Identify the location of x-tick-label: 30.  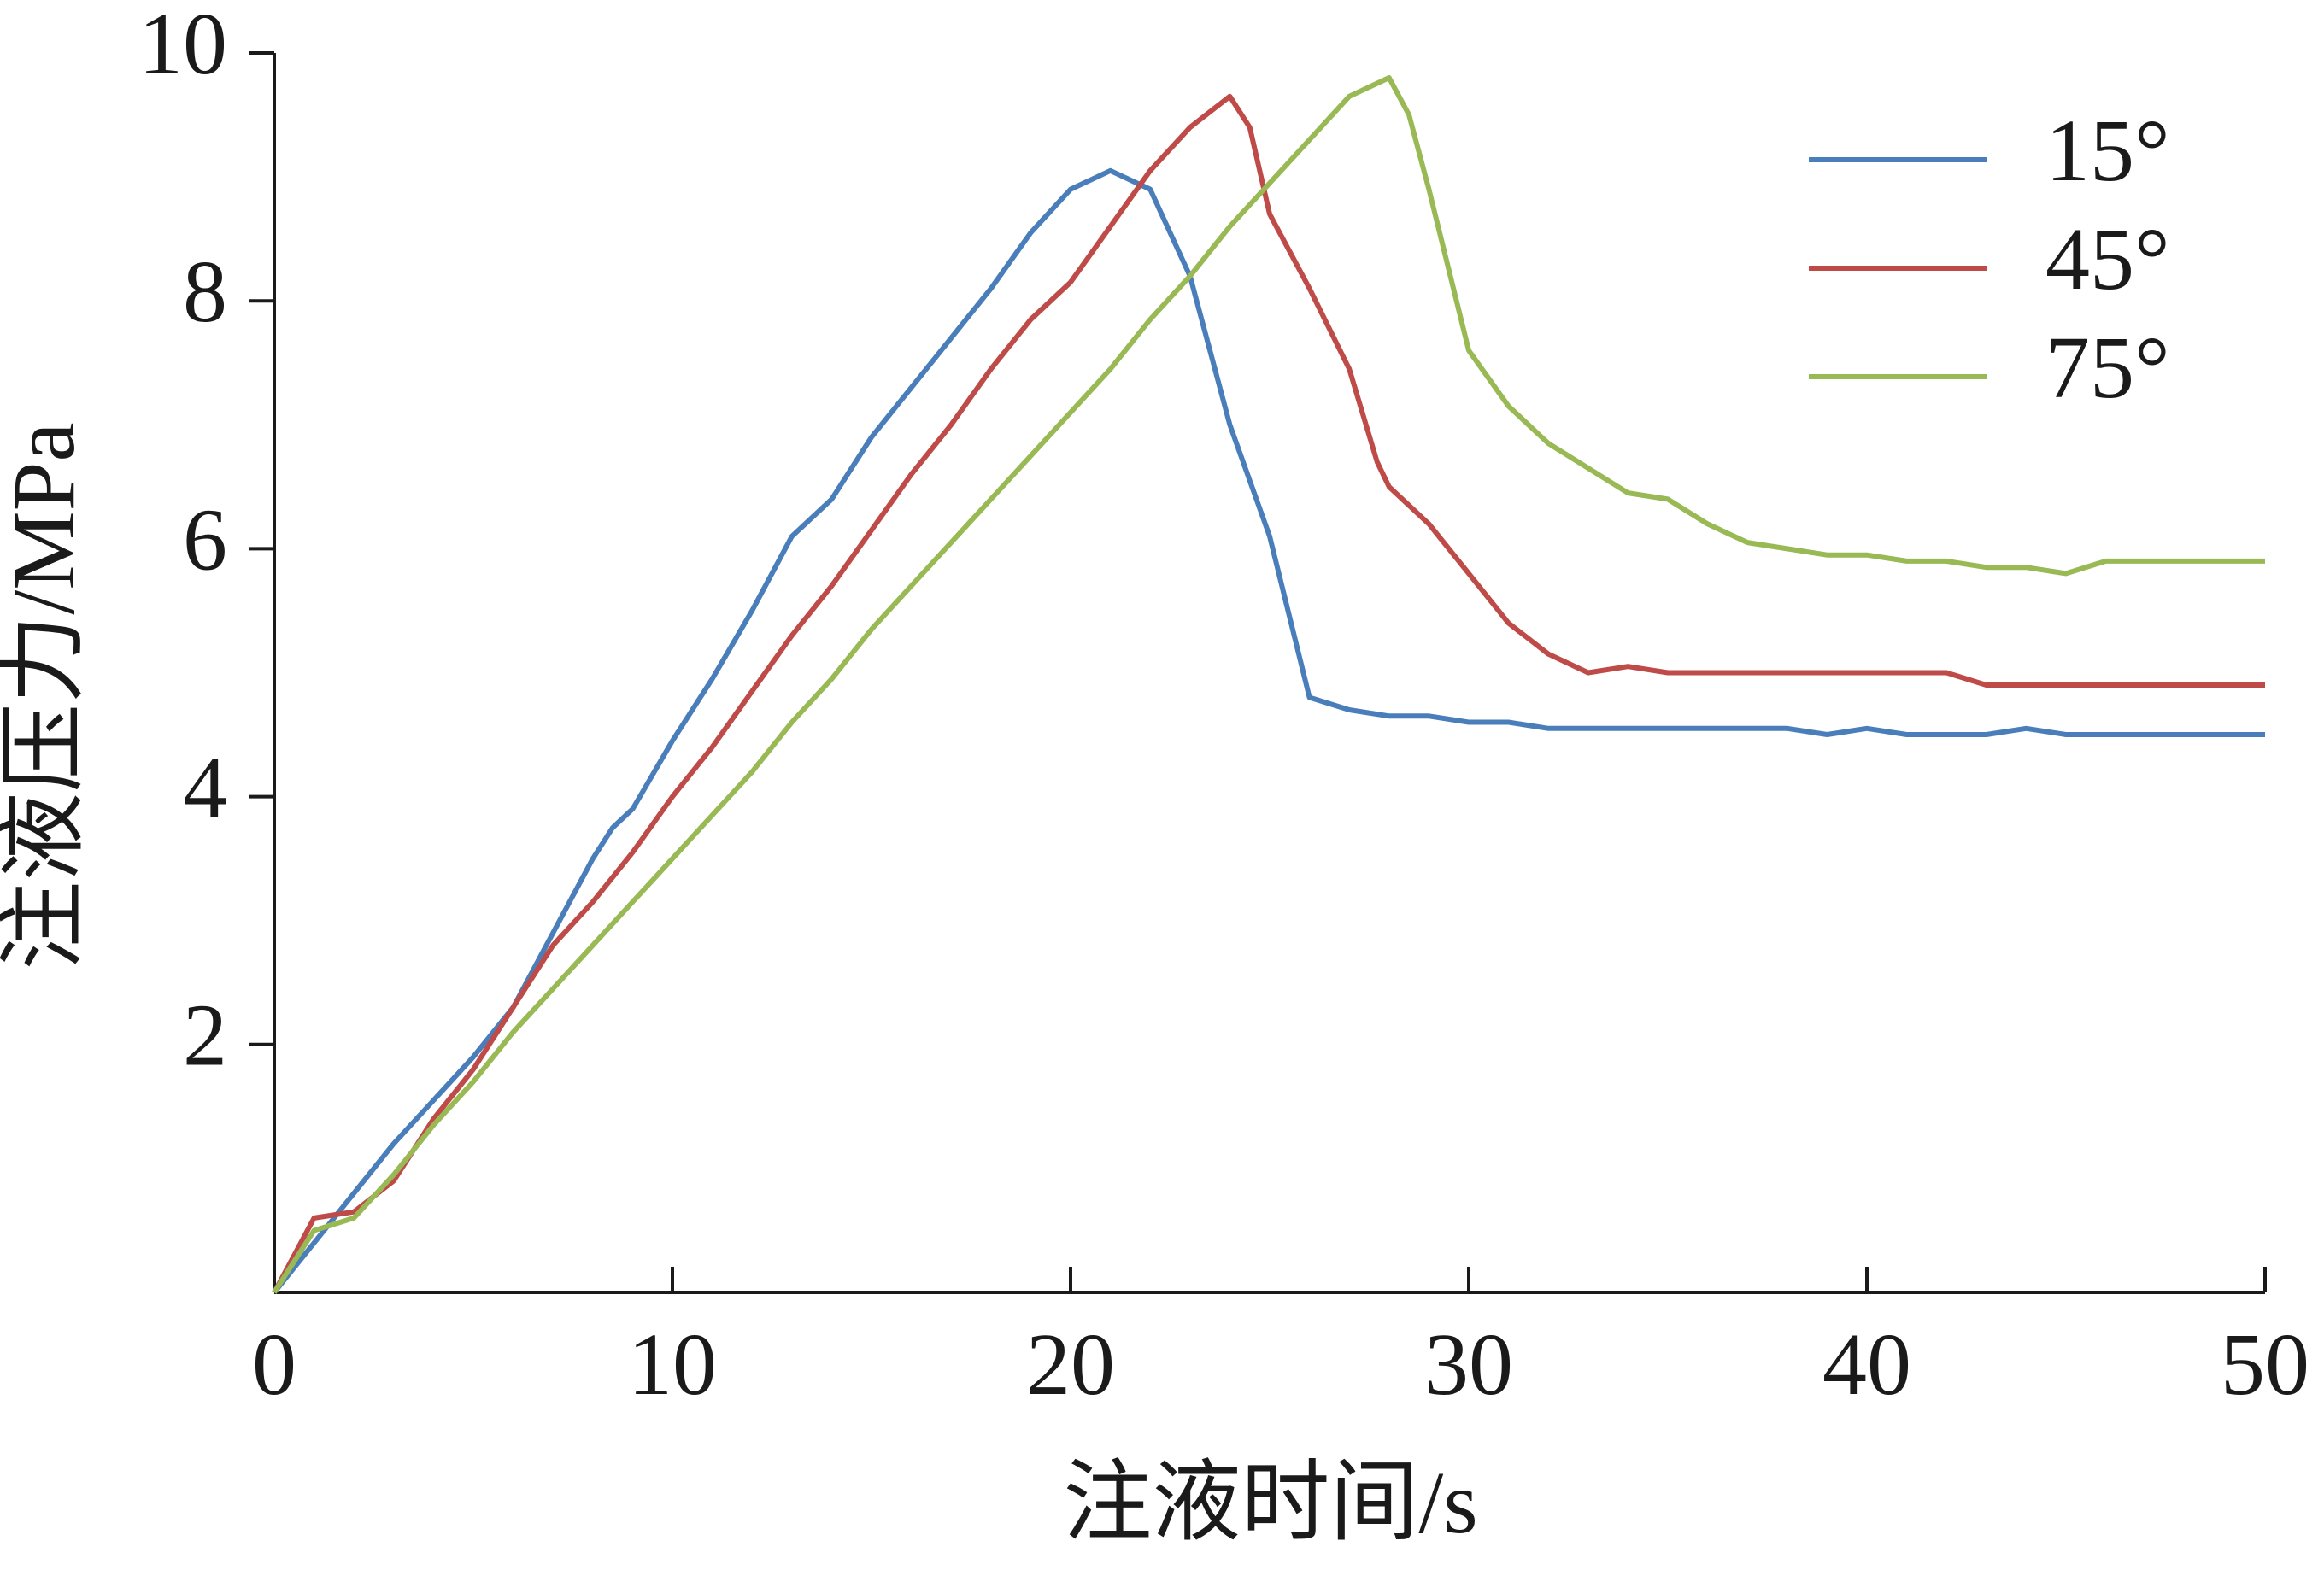
(1468, 1364).